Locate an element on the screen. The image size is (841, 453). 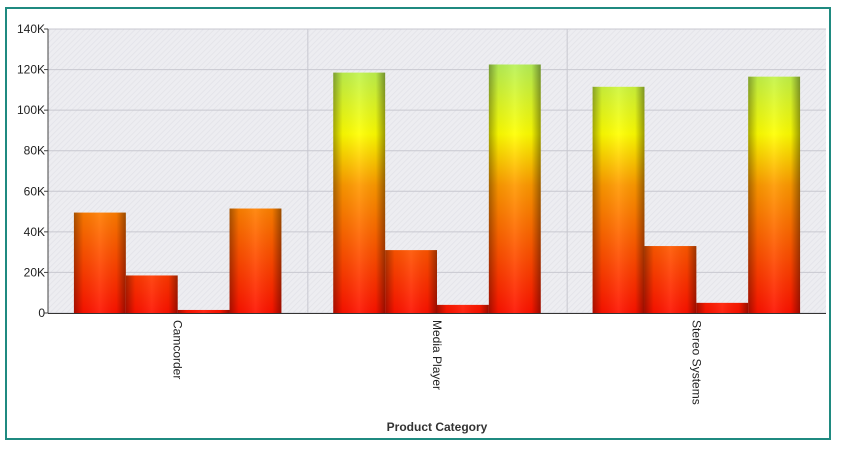
y-tick-label: 60K is located at coordinates (34, 191).